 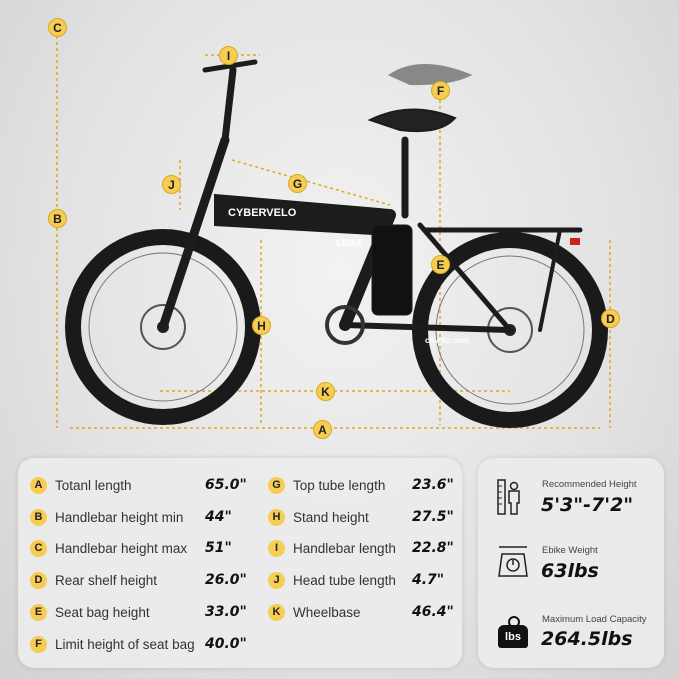 I want to click on stat-value-height: 5'3"-7'2", so click(x=587, y=505).